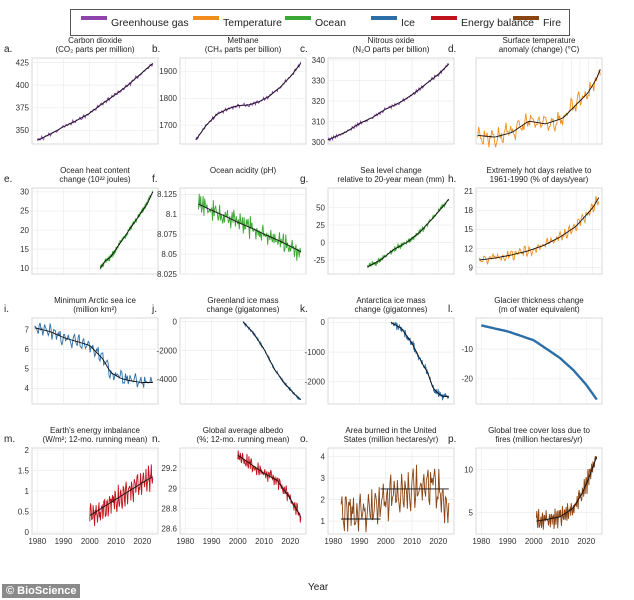 Image resolution: width=634 pixels, height=600 pixels. What do you see at coordinates (539, 179) in the screenshot?
I see `panel-title: 1961-1990 (% of days/year)` at bounding box center [539, 179].